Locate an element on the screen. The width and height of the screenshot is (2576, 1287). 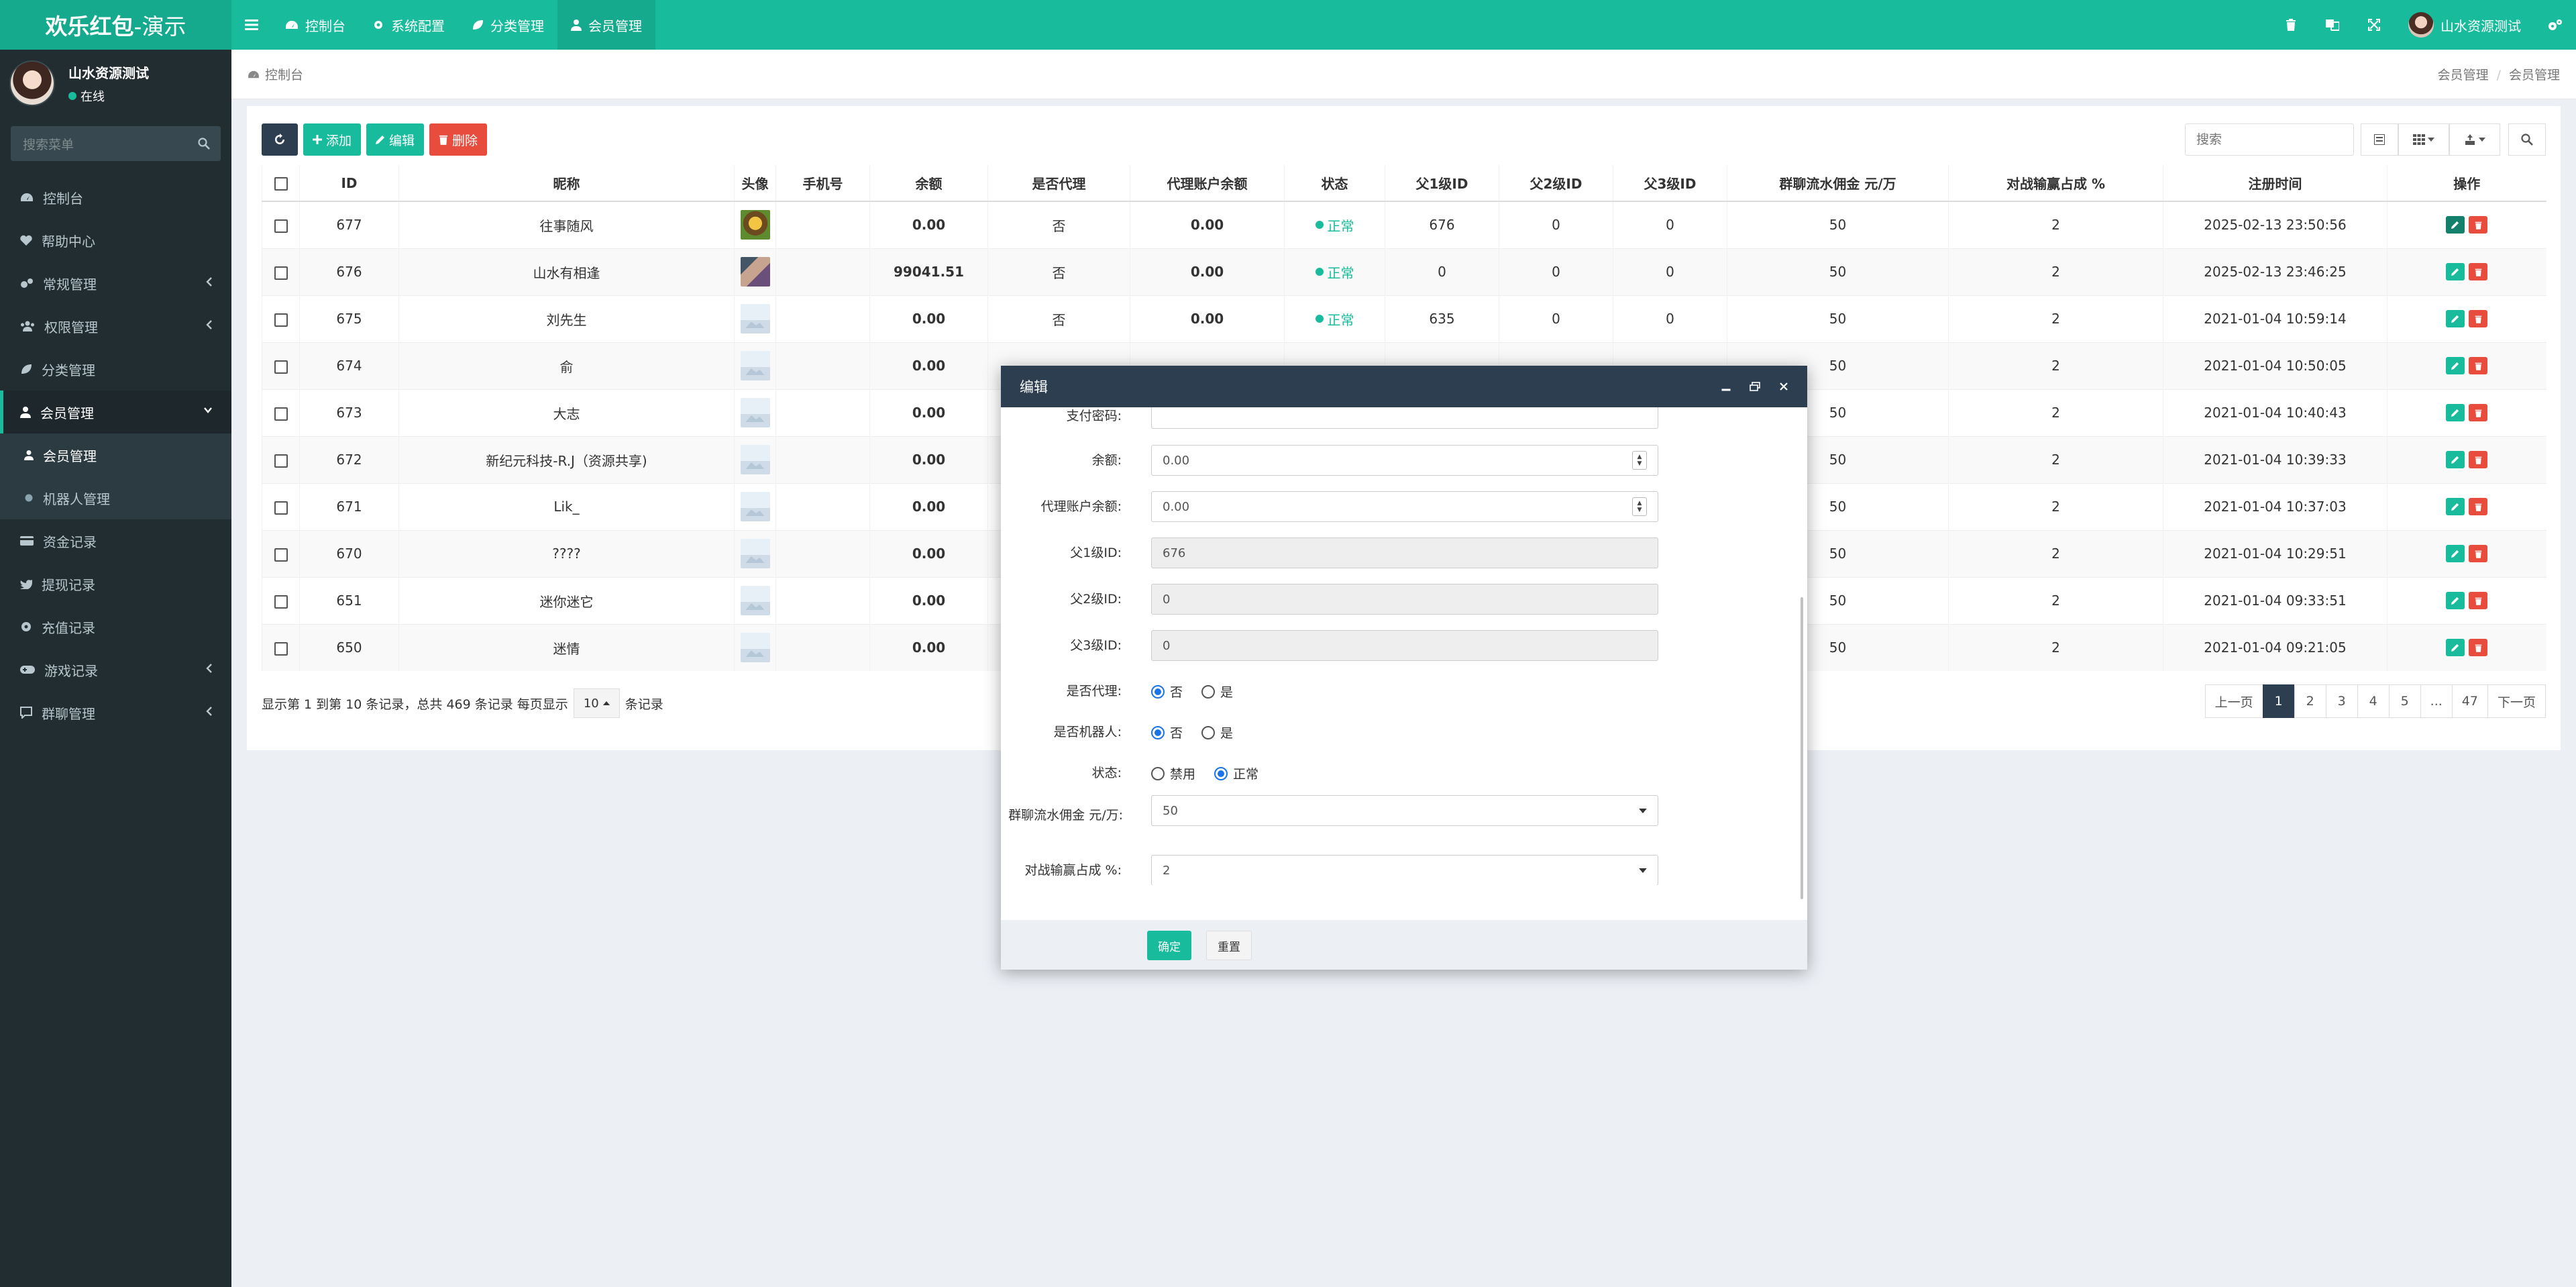
agent-balance-spinner: ▲ ▼ is located at coordinates (1639, 506).